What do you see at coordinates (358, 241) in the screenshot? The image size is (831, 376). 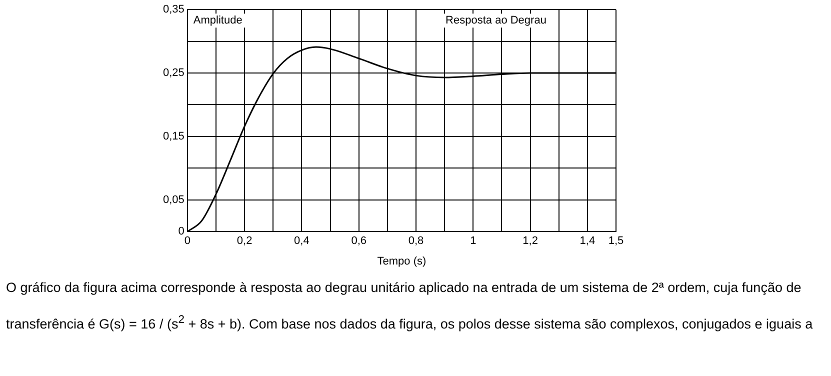 I see `x-tick-label: 0,6` at bounding box center [358, 241].